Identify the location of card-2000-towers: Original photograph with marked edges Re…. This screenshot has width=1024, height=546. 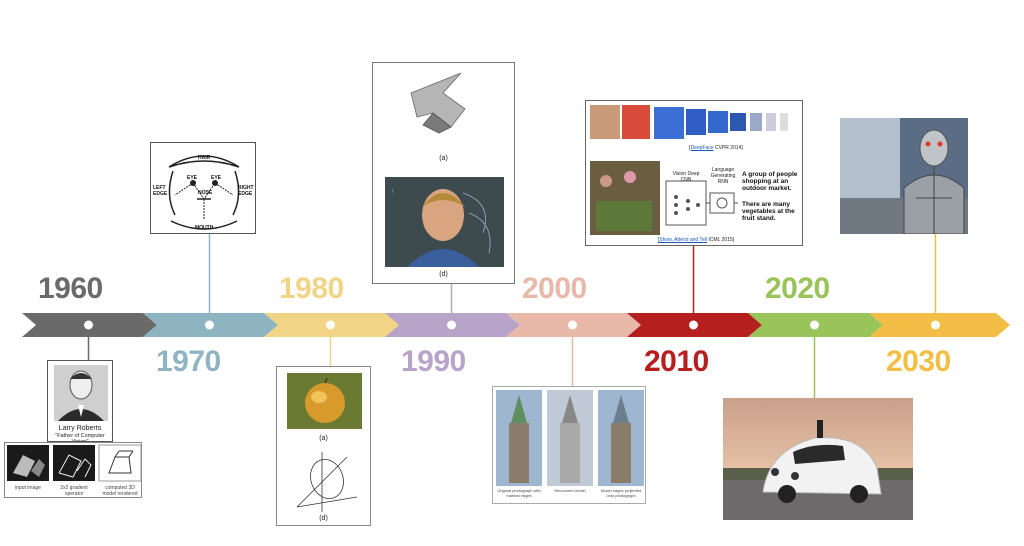
(569, 445).